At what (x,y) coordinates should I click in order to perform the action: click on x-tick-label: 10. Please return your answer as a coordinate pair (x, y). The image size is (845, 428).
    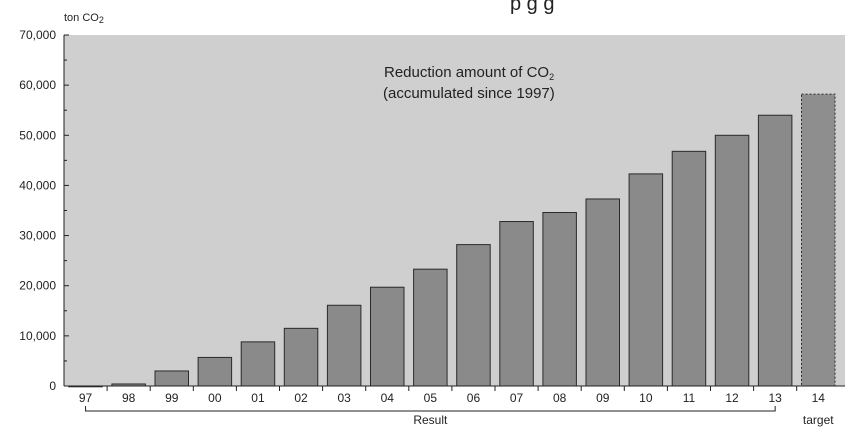
    Looking at the image, I should click on (646, 398).